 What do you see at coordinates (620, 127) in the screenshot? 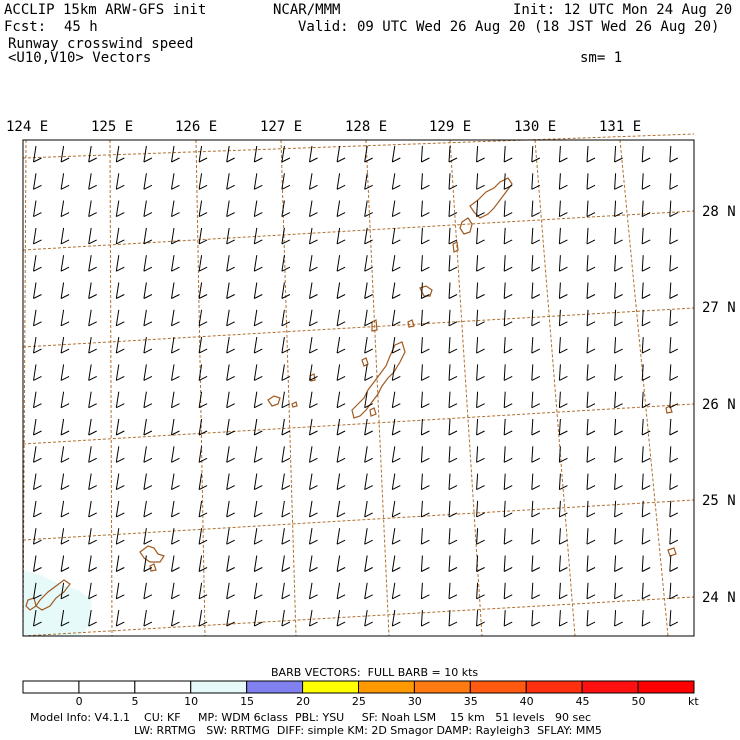
I see `lon-label: 131 E` at bounding box center [620, 127].